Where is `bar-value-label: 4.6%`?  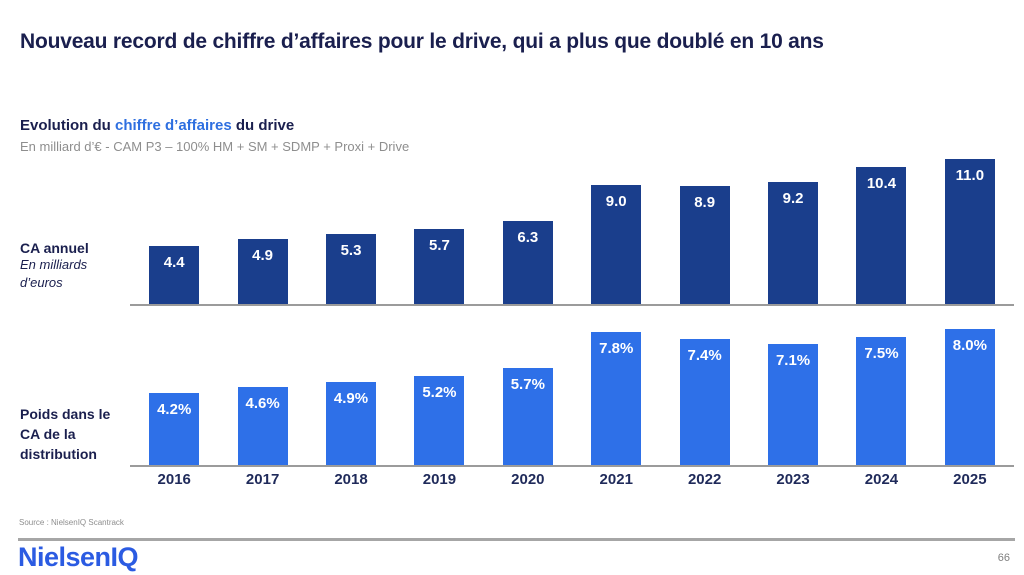
bar-value-label: 4.6% is located at coordinates (262, 403).